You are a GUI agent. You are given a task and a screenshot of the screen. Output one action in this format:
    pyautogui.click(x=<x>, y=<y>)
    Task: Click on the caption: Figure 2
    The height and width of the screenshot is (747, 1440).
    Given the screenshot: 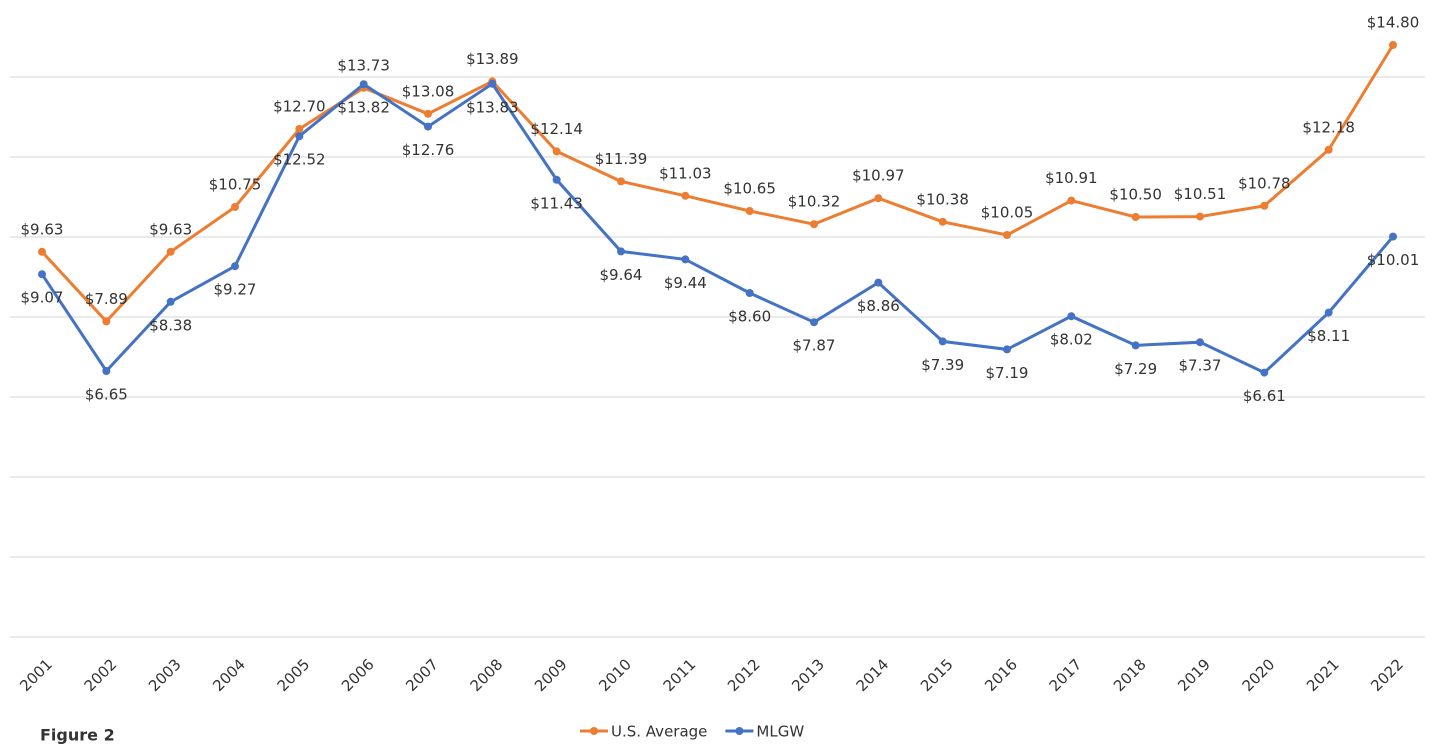 What is the action you would take?
    pyautogui.click(x=77, y=735)
    